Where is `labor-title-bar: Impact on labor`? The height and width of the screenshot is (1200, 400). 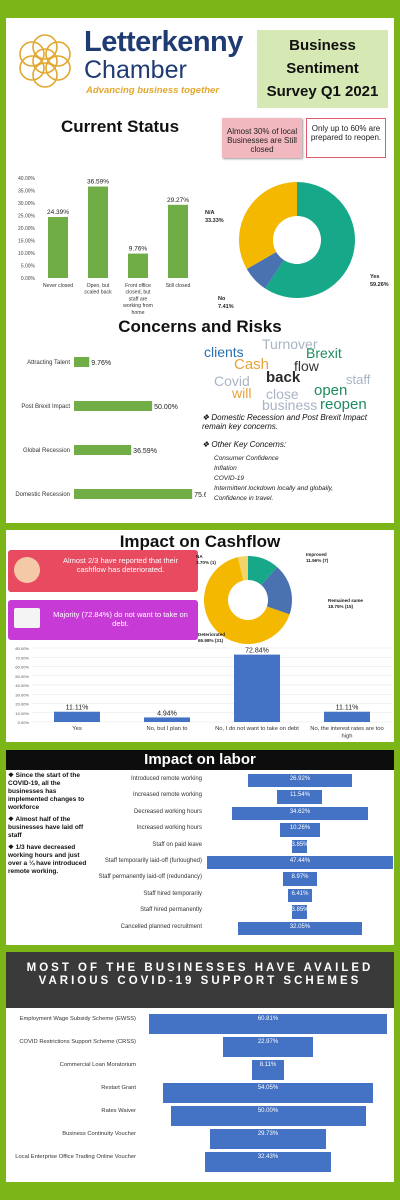 labor-title-bar: Impact on labor is located at coordinates (200, 760).